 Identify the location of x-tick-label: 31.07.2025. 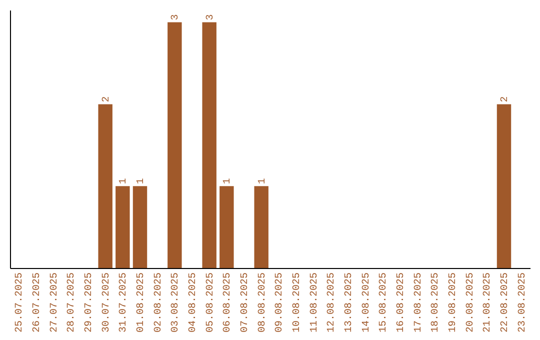
(124, 302).